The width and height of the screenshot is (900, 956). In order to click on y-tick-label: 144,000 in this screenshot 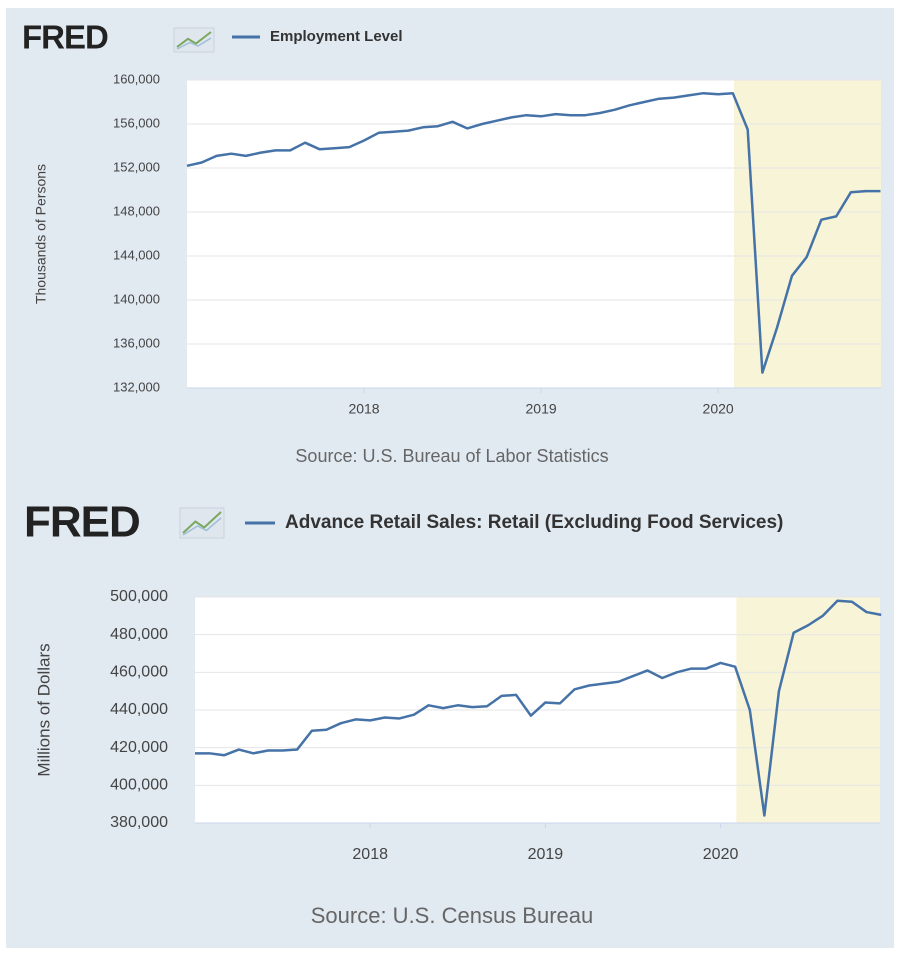, I will do `click(136, 254)`.